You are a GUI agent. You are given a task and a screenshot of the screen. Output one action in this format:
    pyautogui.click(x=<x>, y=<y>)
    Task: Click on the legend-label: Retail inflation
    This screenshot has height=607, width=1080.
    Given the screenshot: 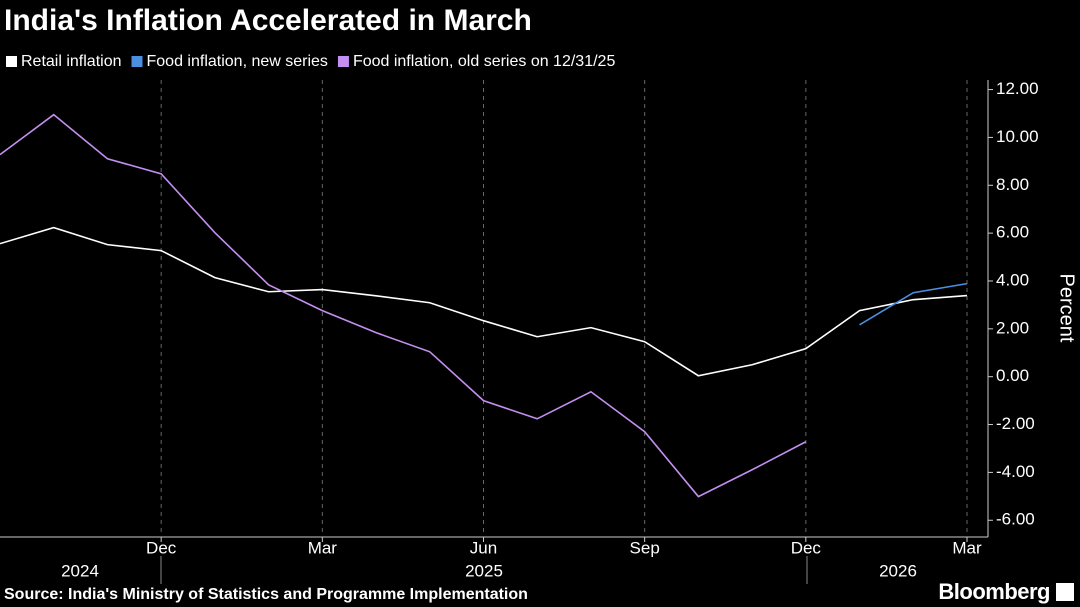 What is the action you would take?
    pyautogui.click(x=71, y=61)
    